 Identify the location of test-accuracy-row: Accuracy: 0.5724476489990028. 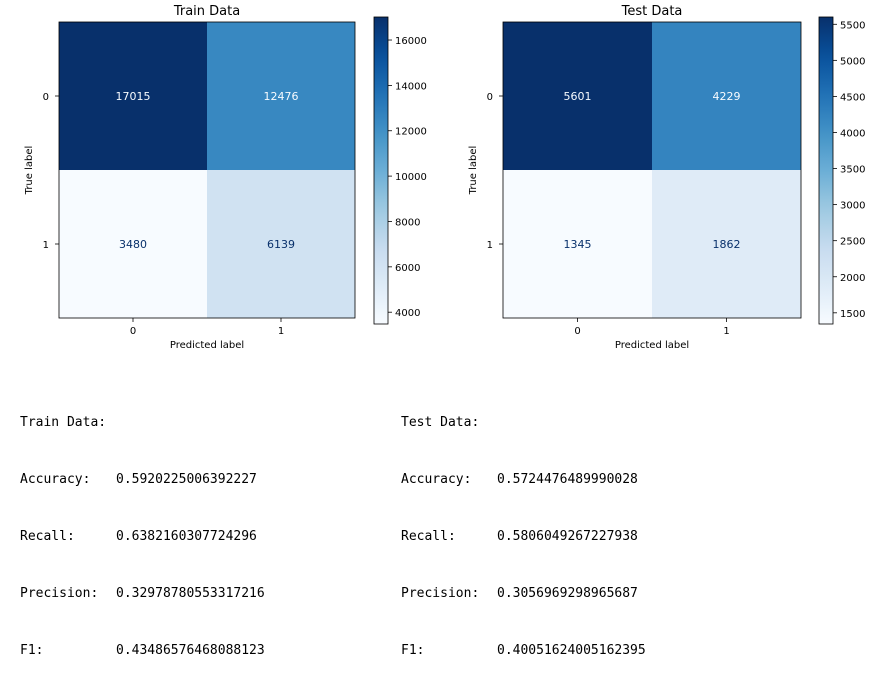
(523, 479).